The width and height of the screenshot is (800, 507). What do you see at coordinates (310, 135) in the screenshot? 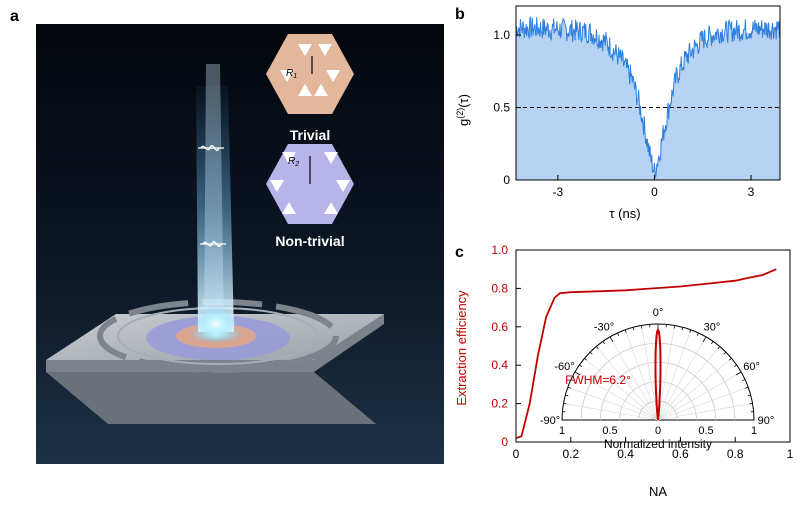
I see `trivial-label: Trivial` at bounding box center [310, 135].